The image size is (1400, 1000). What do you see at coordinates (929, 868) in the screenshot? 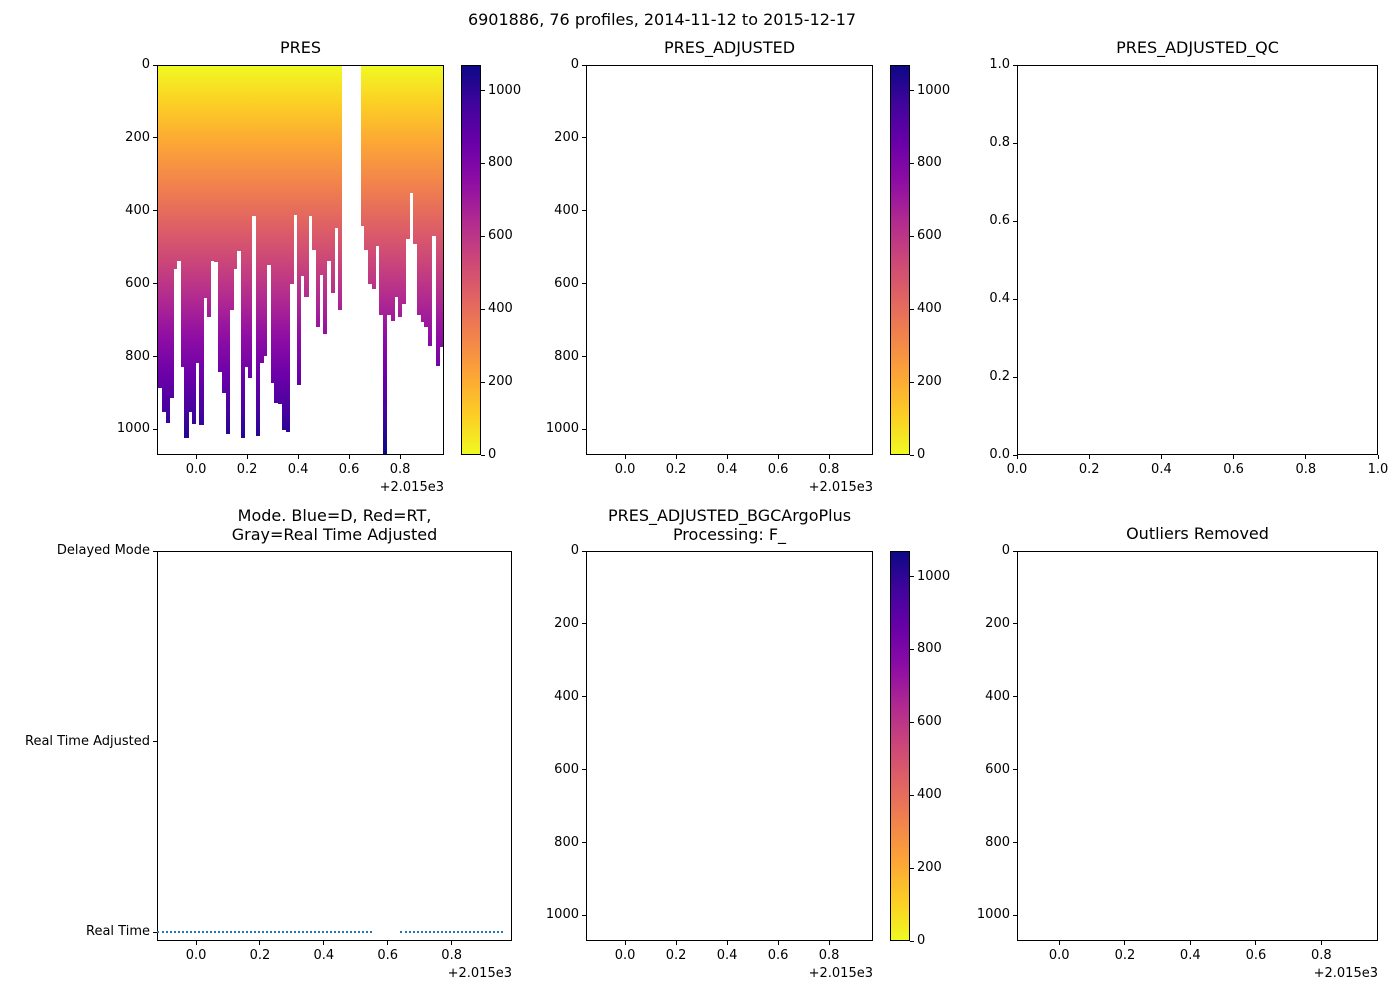
I see `colorbar-tick-label: 200` at bounding box center [929, 868].